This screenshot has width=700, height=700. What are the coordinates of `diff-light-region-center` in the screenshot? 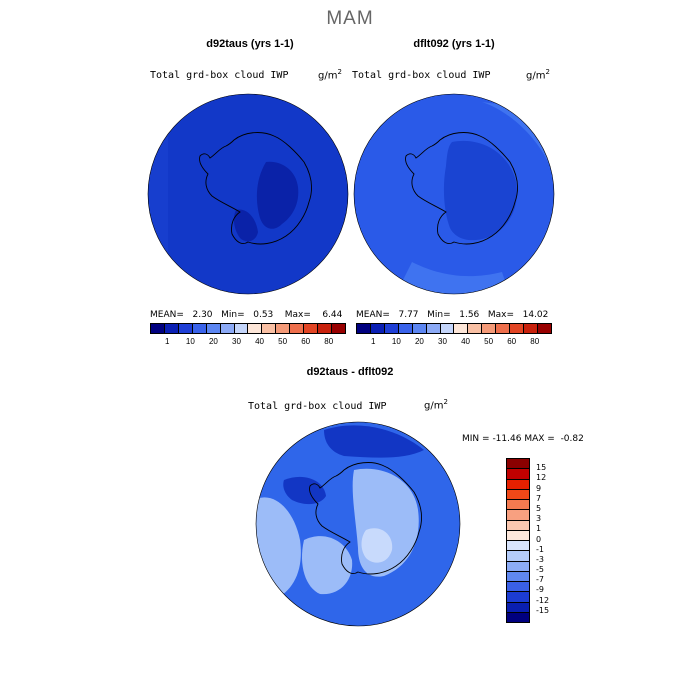 It's located at (327, 565).